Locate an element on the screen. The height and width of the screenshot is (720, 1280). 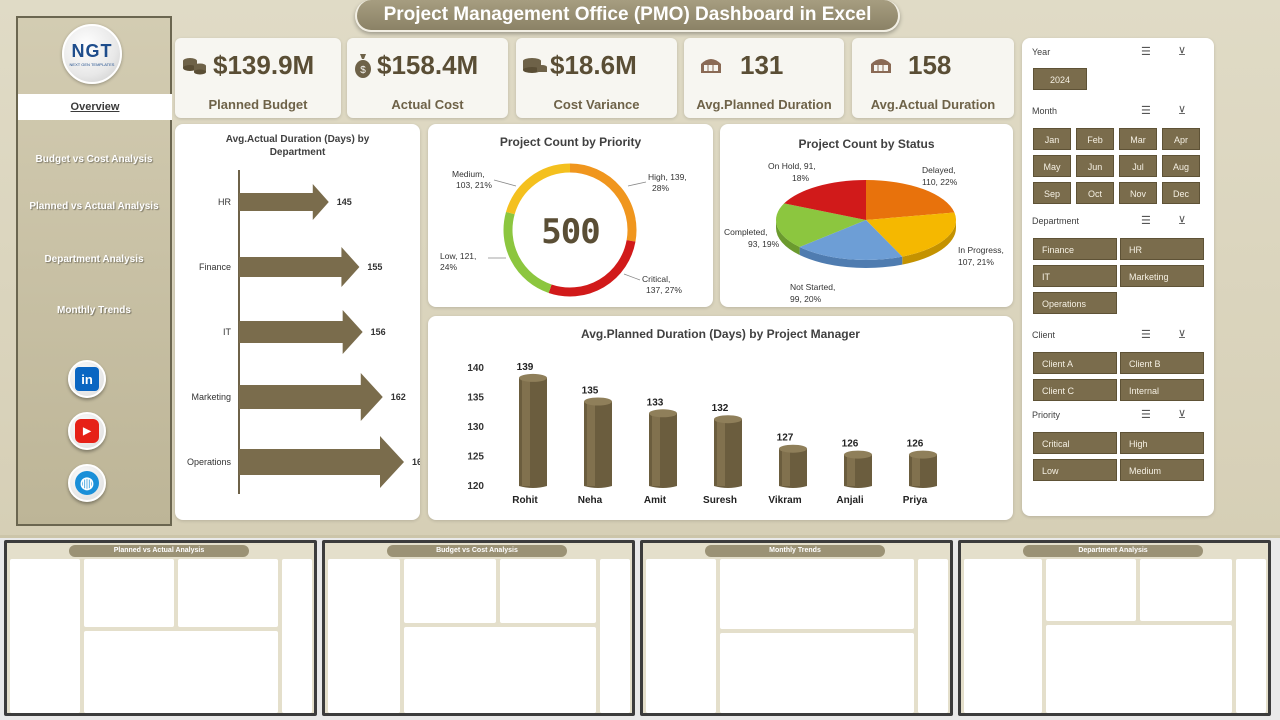
data-label: 137, 27% is located at coordinates (664, 290).